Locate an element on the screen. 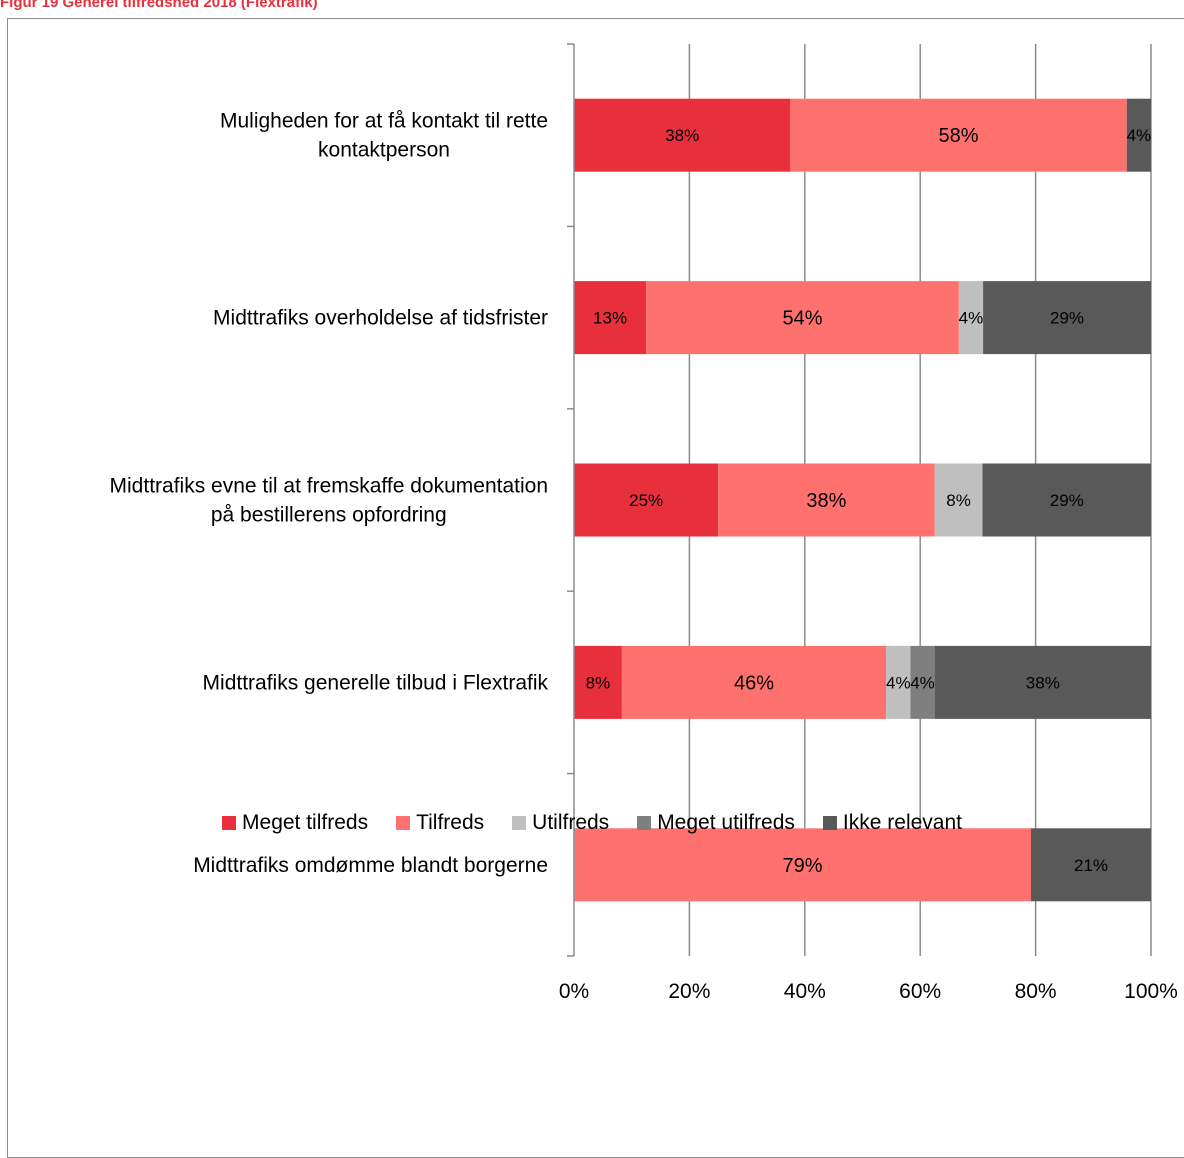 The image size is (1184, 1158). x-tick-labels: 0% 20% 40% 60% 80% 100% is located at coordinates (868, 991).